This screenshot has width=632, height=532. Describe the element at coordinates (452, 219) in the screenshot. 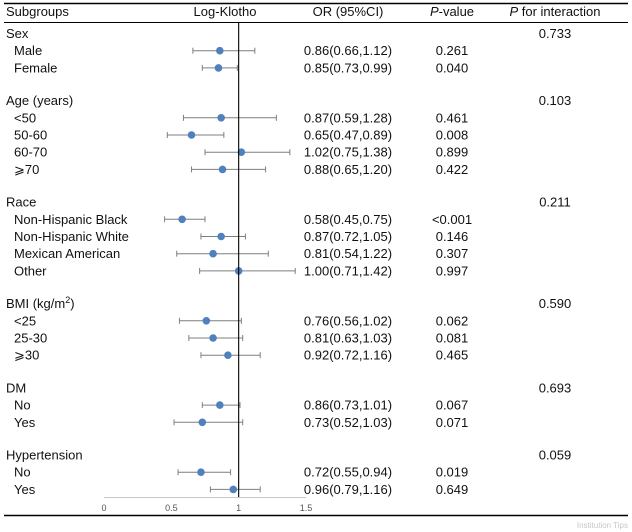

I see `p-value-text: <0.001` at that location.